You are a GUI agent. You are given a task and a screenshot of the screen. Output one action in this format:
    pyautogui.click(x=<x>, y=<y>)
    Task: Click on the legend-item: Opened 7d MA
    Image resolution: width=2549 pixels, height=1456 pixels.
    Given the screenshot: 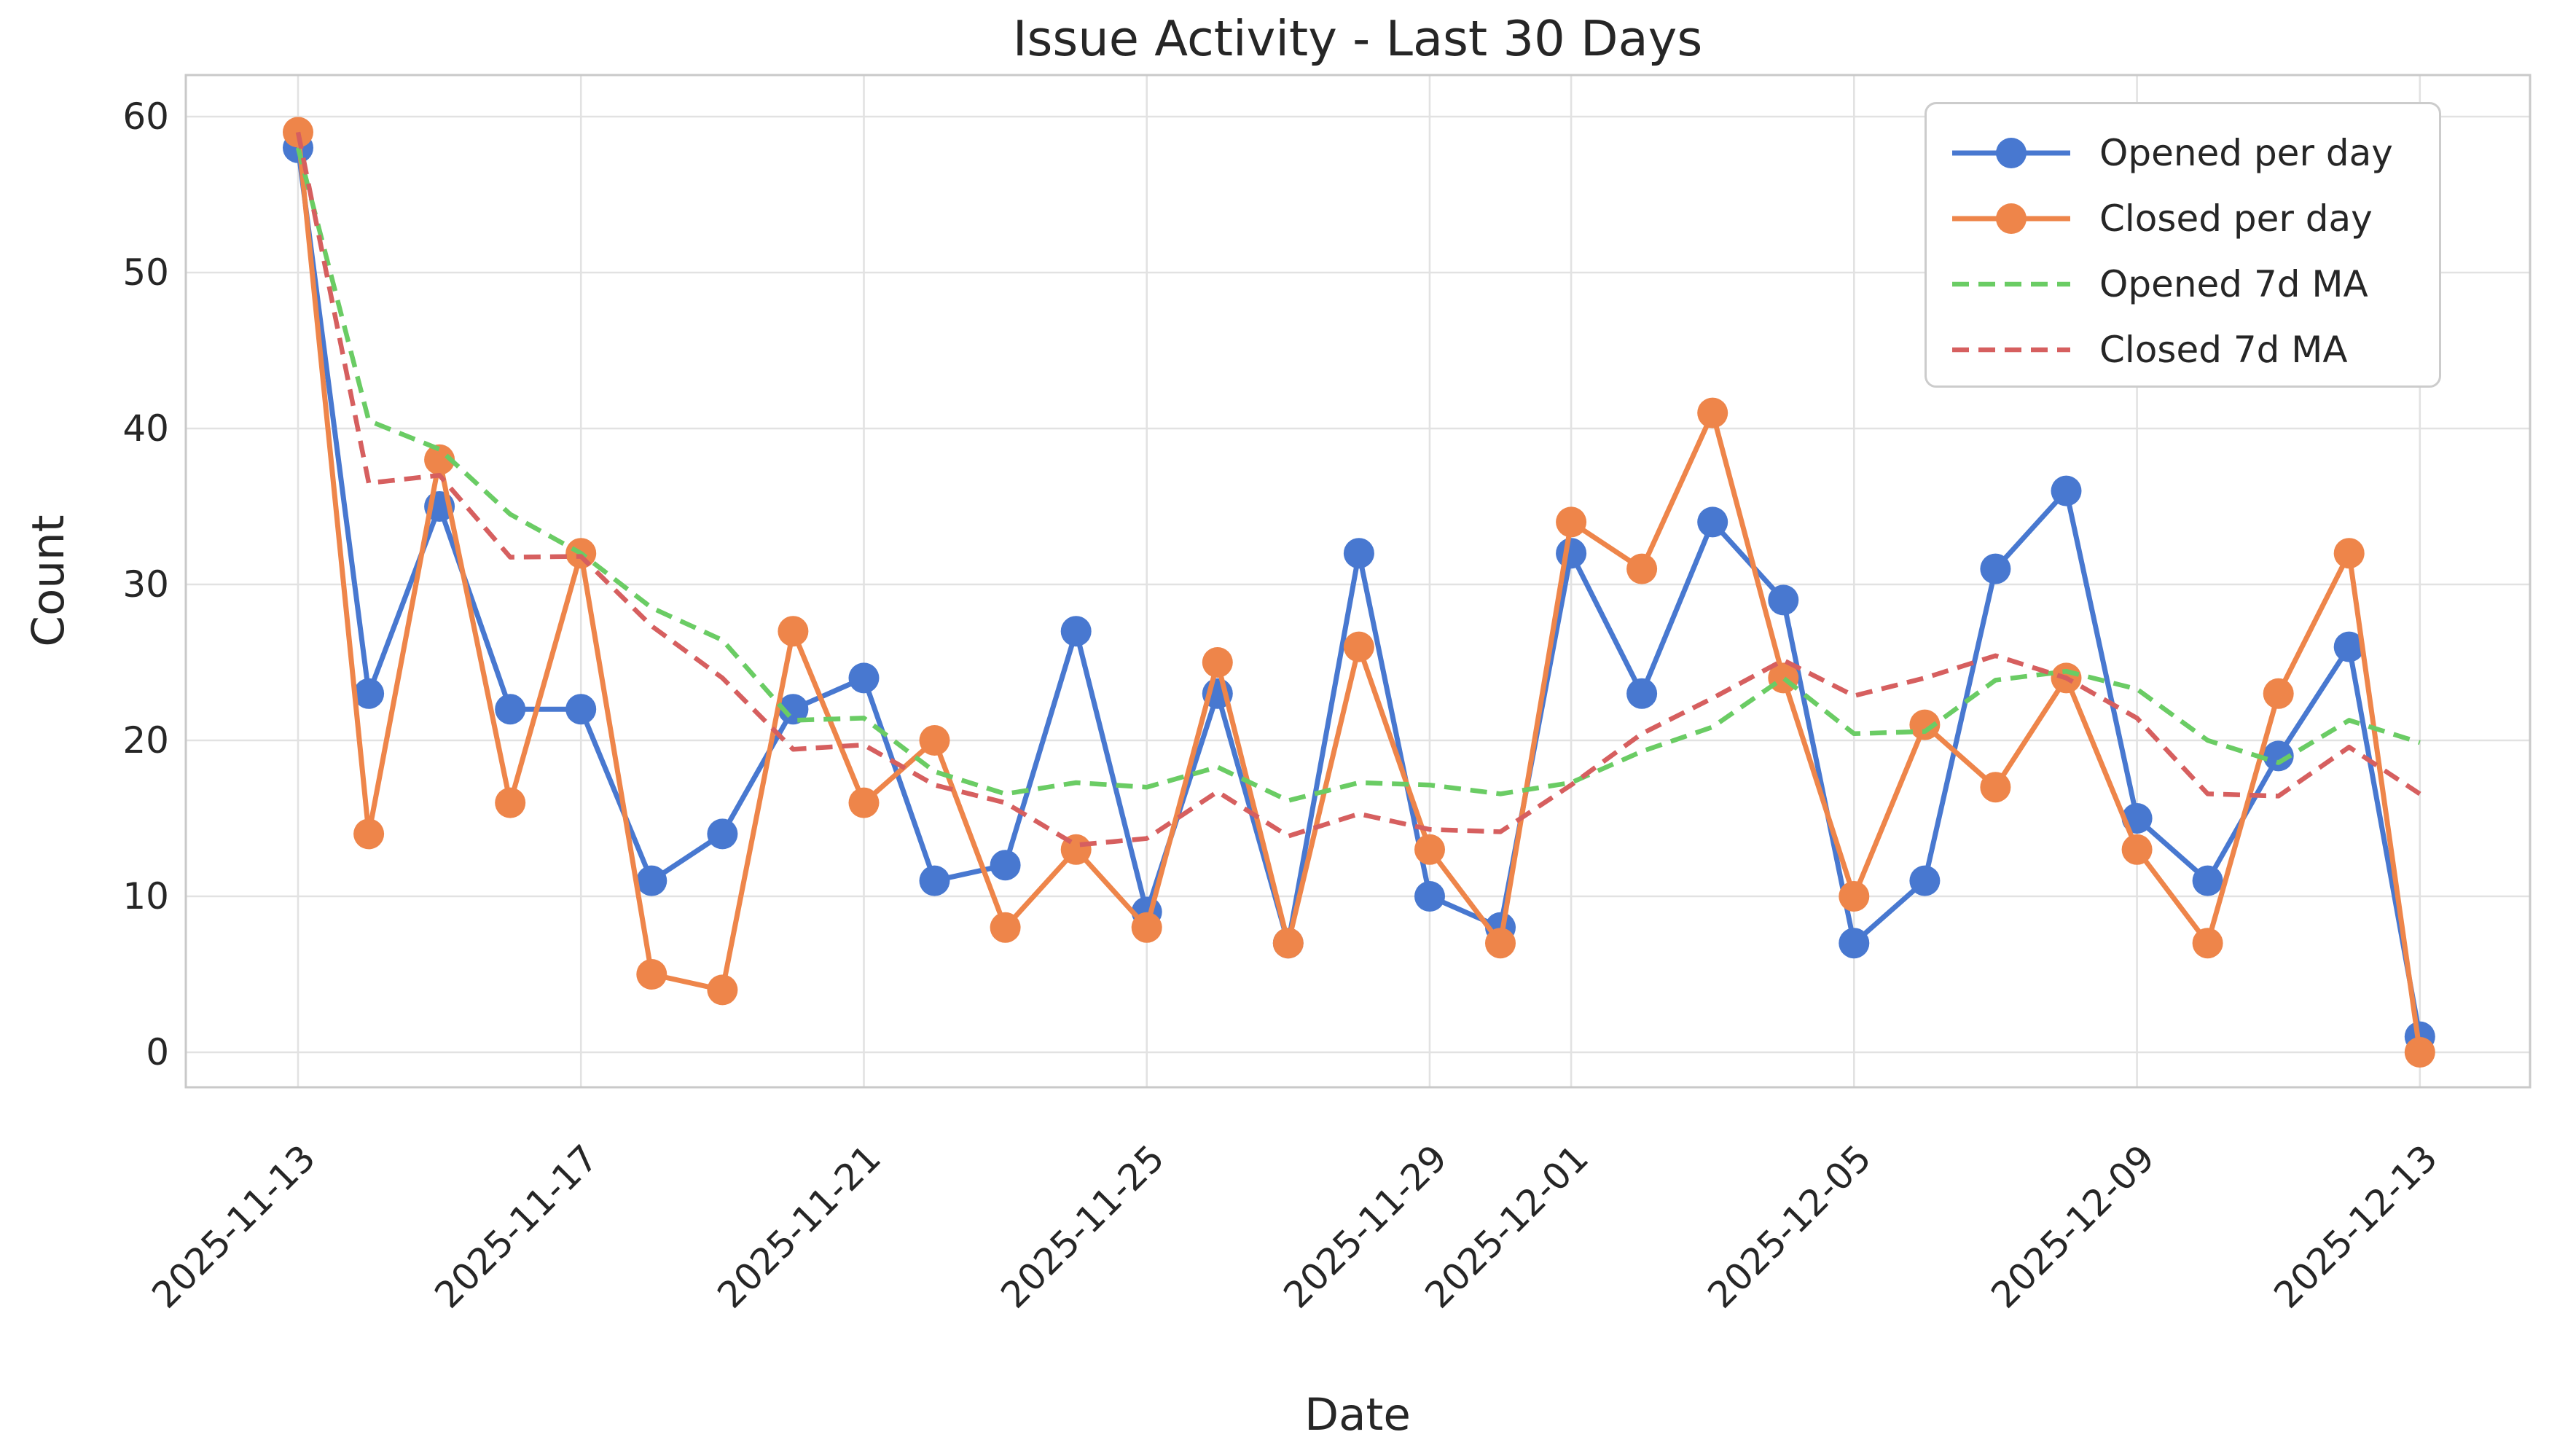 What is the action you would take?
    pyautogui.click(x=2183, y=284)
    